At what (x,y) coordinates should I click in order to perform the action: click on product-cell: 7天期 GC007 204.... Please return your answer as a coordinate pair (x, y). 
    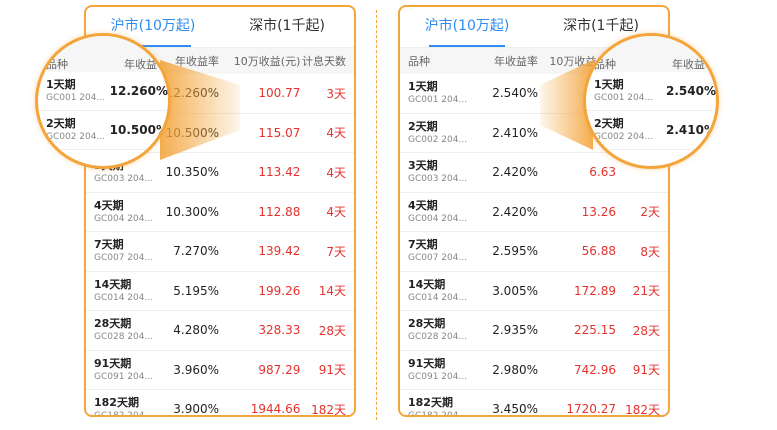
    Looking at the image, I should click on (440, 251).